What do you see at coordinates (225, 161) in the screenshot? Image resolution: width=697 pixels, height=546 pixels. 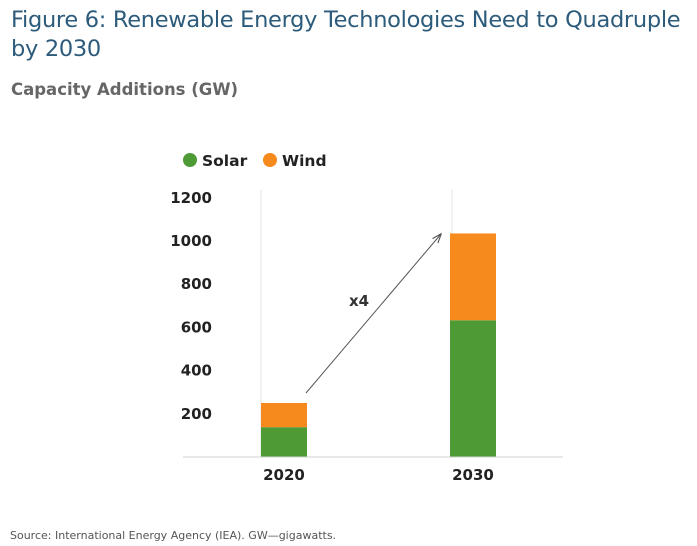 I see `legend-label-solar: Solar` at bounding box center [225, 161].